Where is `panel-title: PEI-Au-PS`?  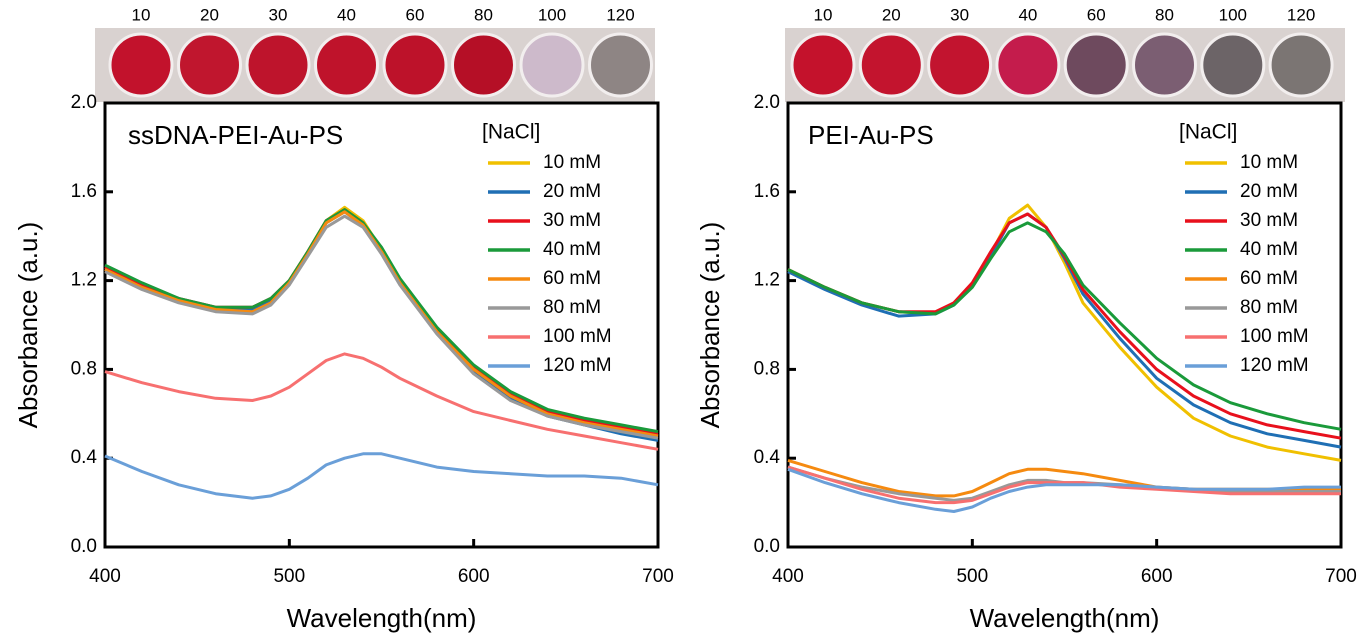
panel-title: PEI-Au-PS is located at coordinates (871, 135).